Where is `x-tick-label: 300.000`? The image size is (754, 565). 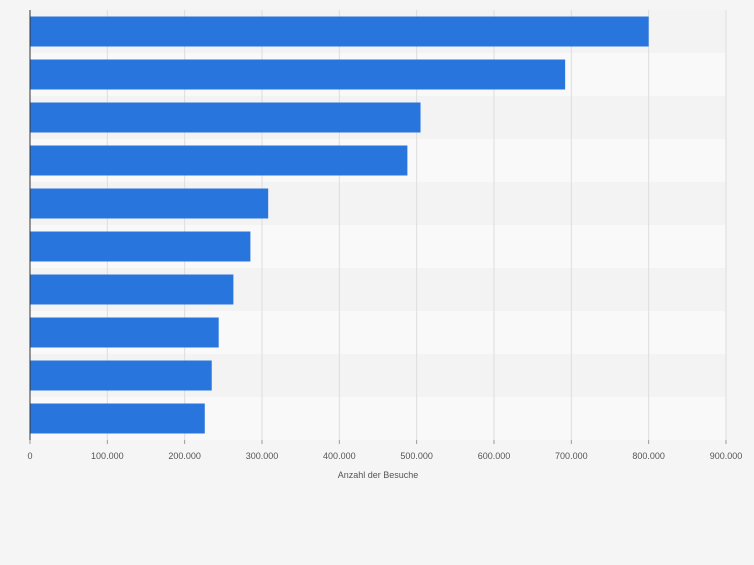 x-tick-label: 300.000 is located at coordinates (262, 456).